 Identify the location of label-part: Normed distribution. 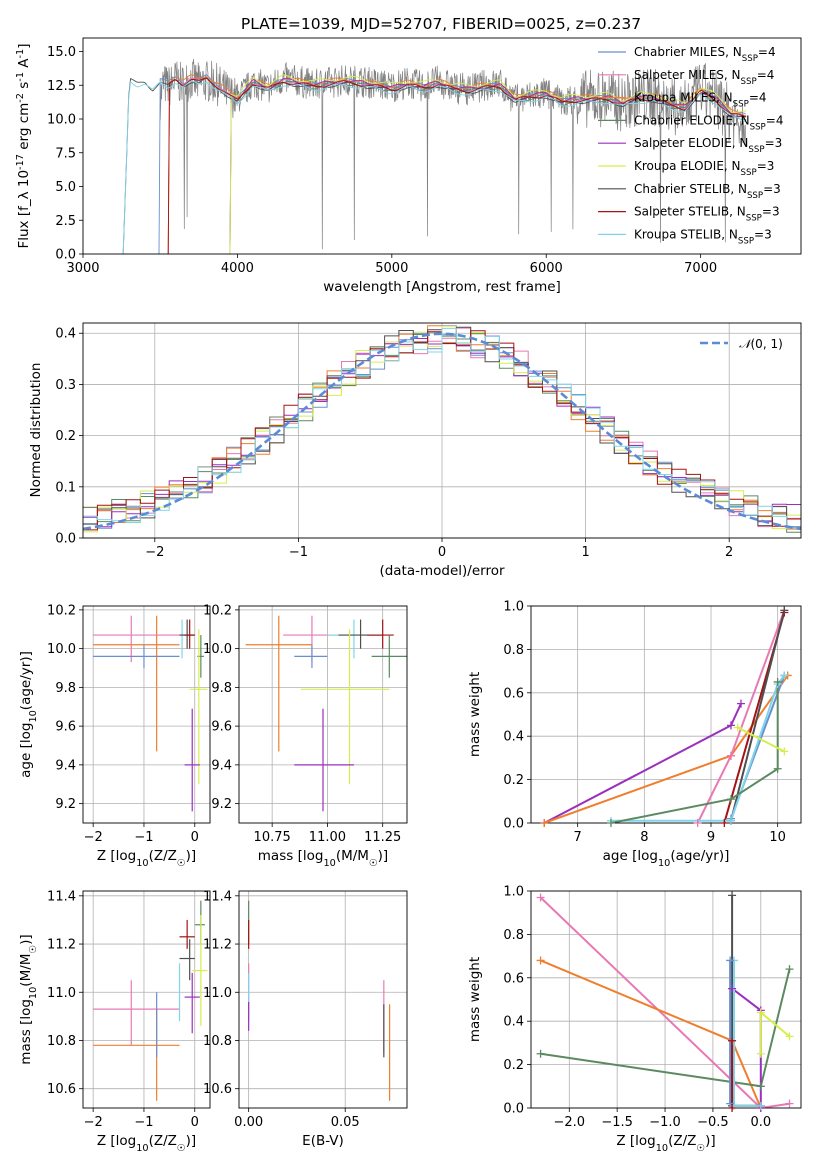
(36, 430).